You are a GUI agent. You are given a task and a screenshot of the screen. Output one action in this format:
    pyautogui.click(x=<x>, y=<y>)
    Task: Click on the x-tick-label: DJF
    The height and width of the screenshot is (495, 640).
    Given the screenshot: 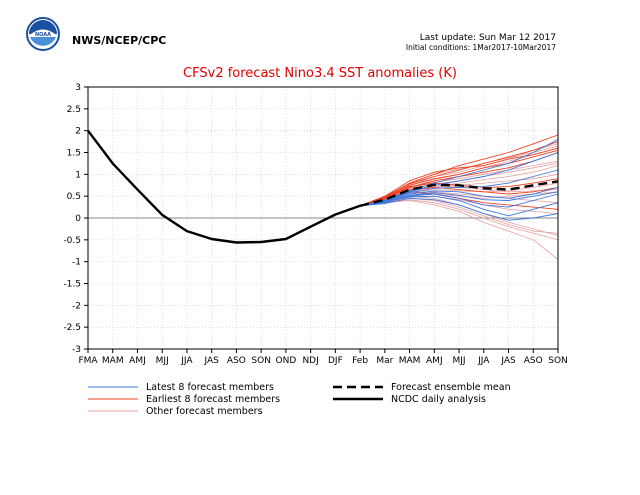 What is the action you would take?
    pyautogui.click(x=335, y=361)
    